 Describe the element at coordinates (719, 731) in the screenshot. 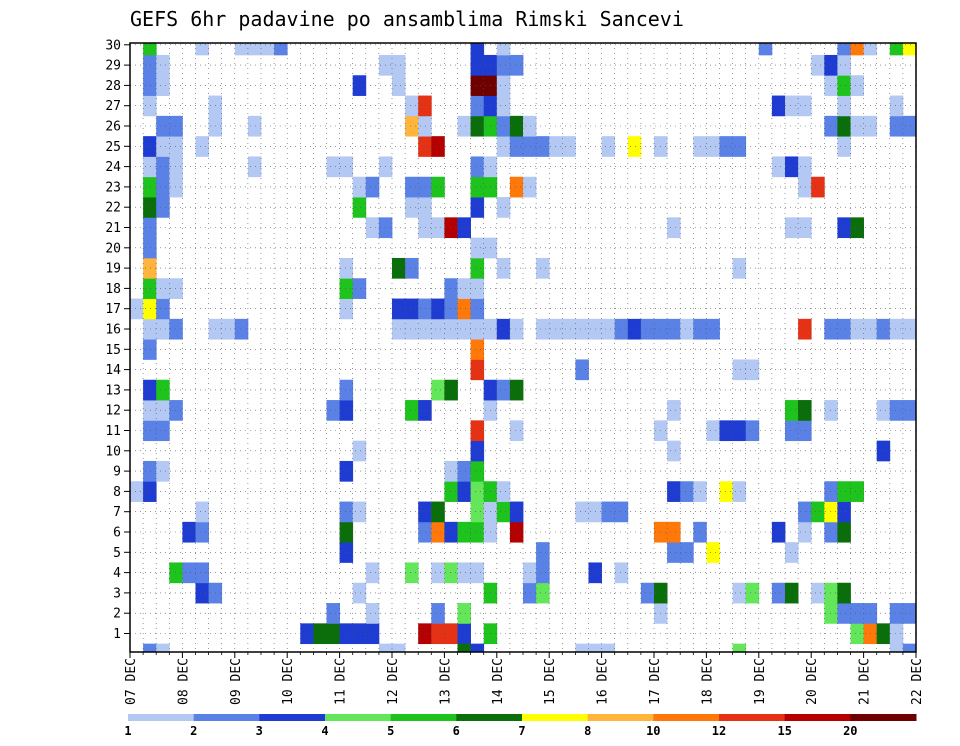

I see `colorbar-label: 12` at that location.